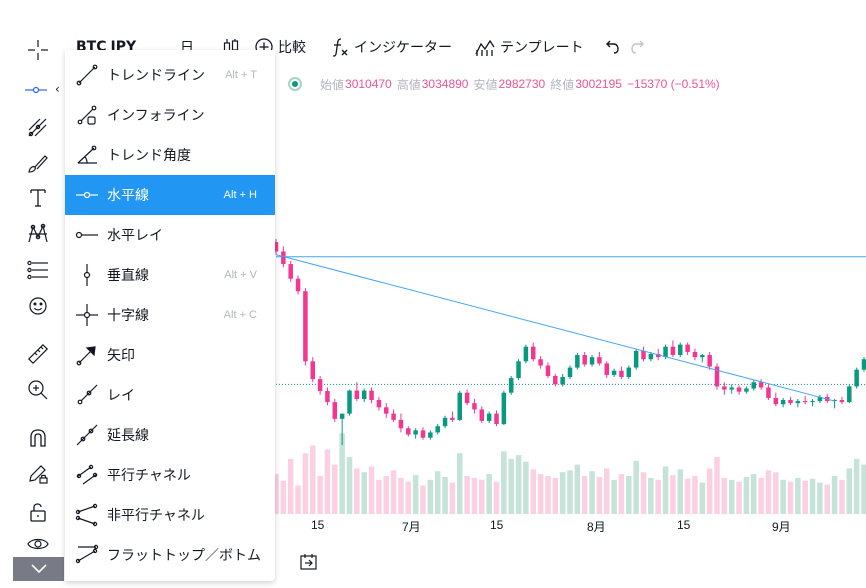 The image size is (866, 588). I want to click on open-value: 3010470, so click(368, 84).